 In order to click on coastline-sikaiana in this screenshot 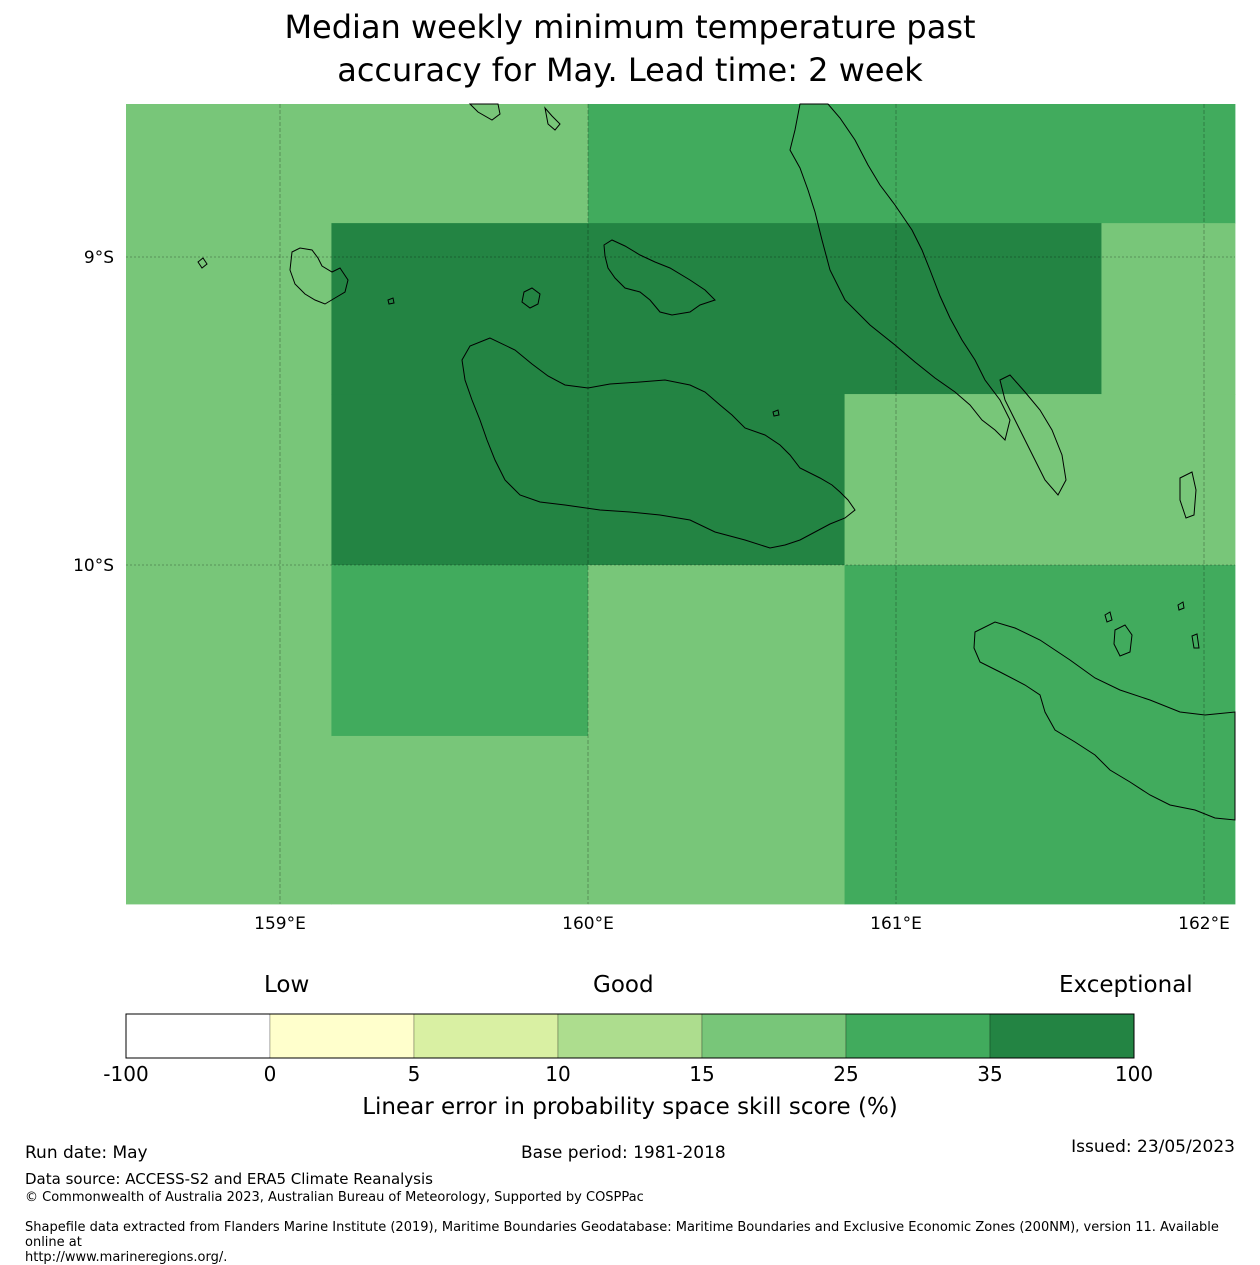, I will do `click(1188, 495)`.